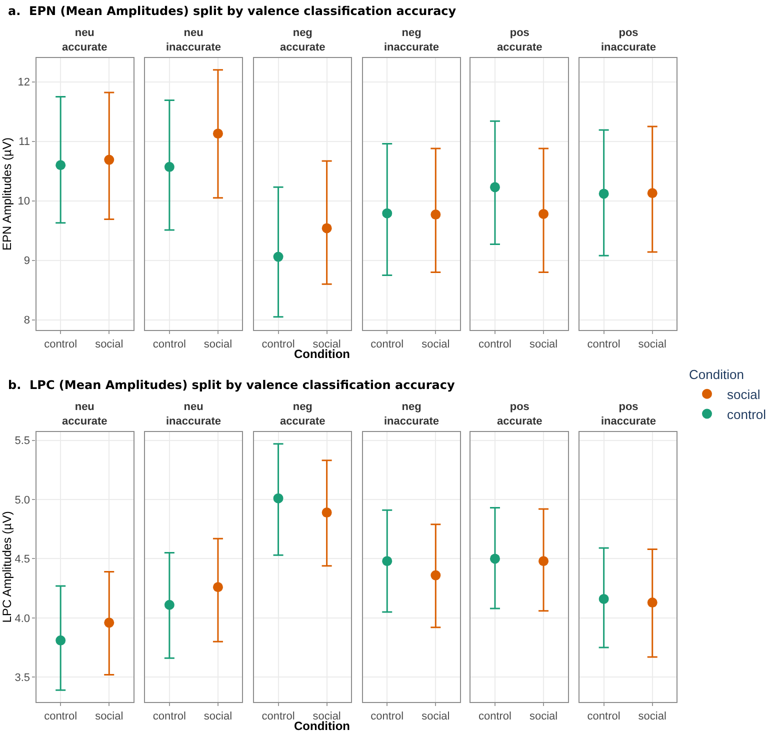 This screenshot has width=772, height=735. What do you see at coordinates (22, 678) in the screenshot?
I see `y-tick-label: 3.5` at bounding box center [22, 678].